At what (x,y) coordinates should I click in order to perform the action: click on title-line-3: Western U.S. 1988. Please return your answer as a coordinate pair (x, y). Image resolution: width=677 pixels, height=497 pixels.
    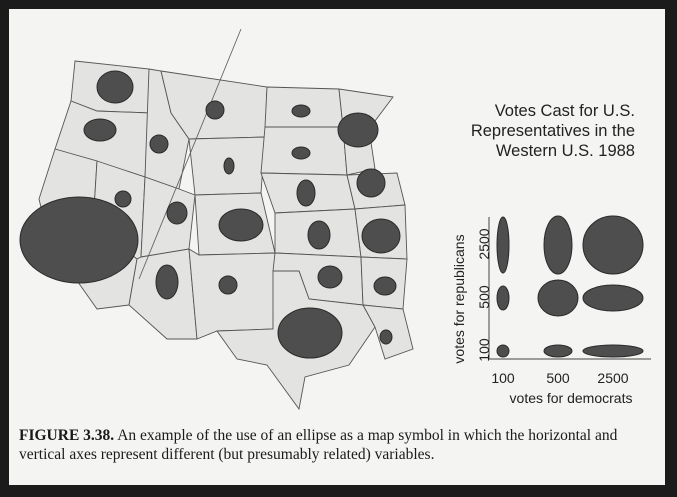
    Looking at the image, I should click on (565, 151).